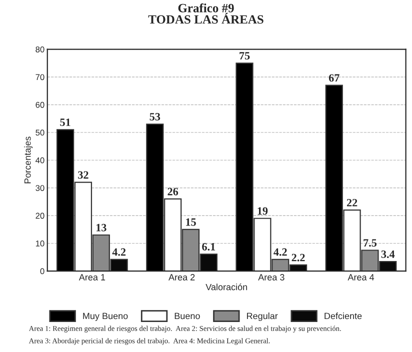  I want to click on x-tick-label: Area 2, so click(181, 277).